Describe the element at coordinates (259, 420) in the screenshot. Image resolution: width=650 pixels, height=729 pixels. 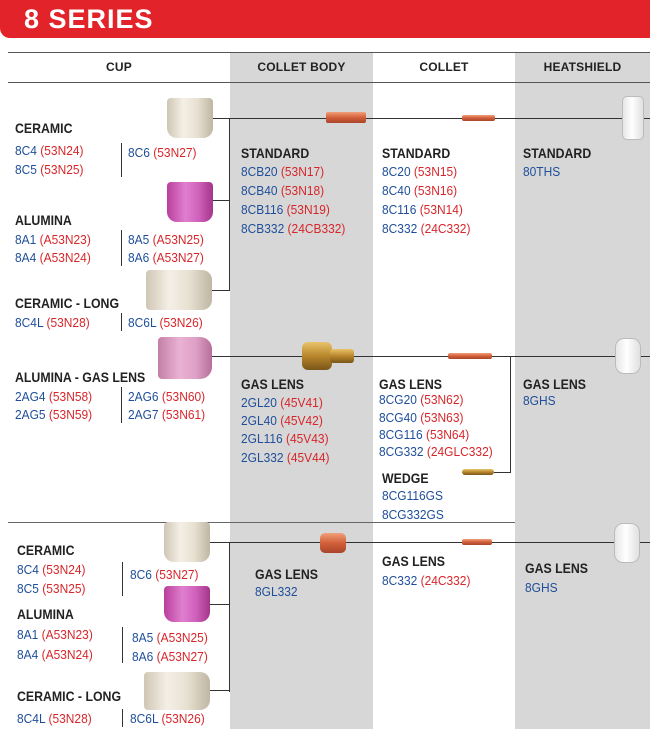
I see `part-number: 2GL40` at that location.